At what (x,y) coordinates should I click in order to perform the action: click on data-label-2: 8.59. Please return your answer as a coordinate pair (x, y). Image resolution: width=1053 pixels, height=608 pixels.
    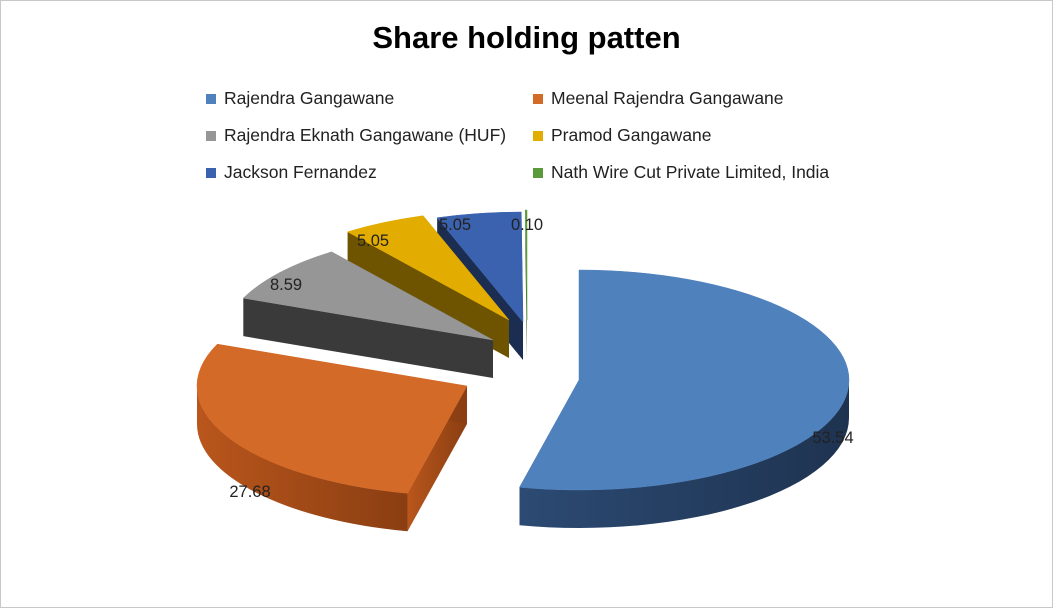
    Looking at the image, I should click on (286, 285).